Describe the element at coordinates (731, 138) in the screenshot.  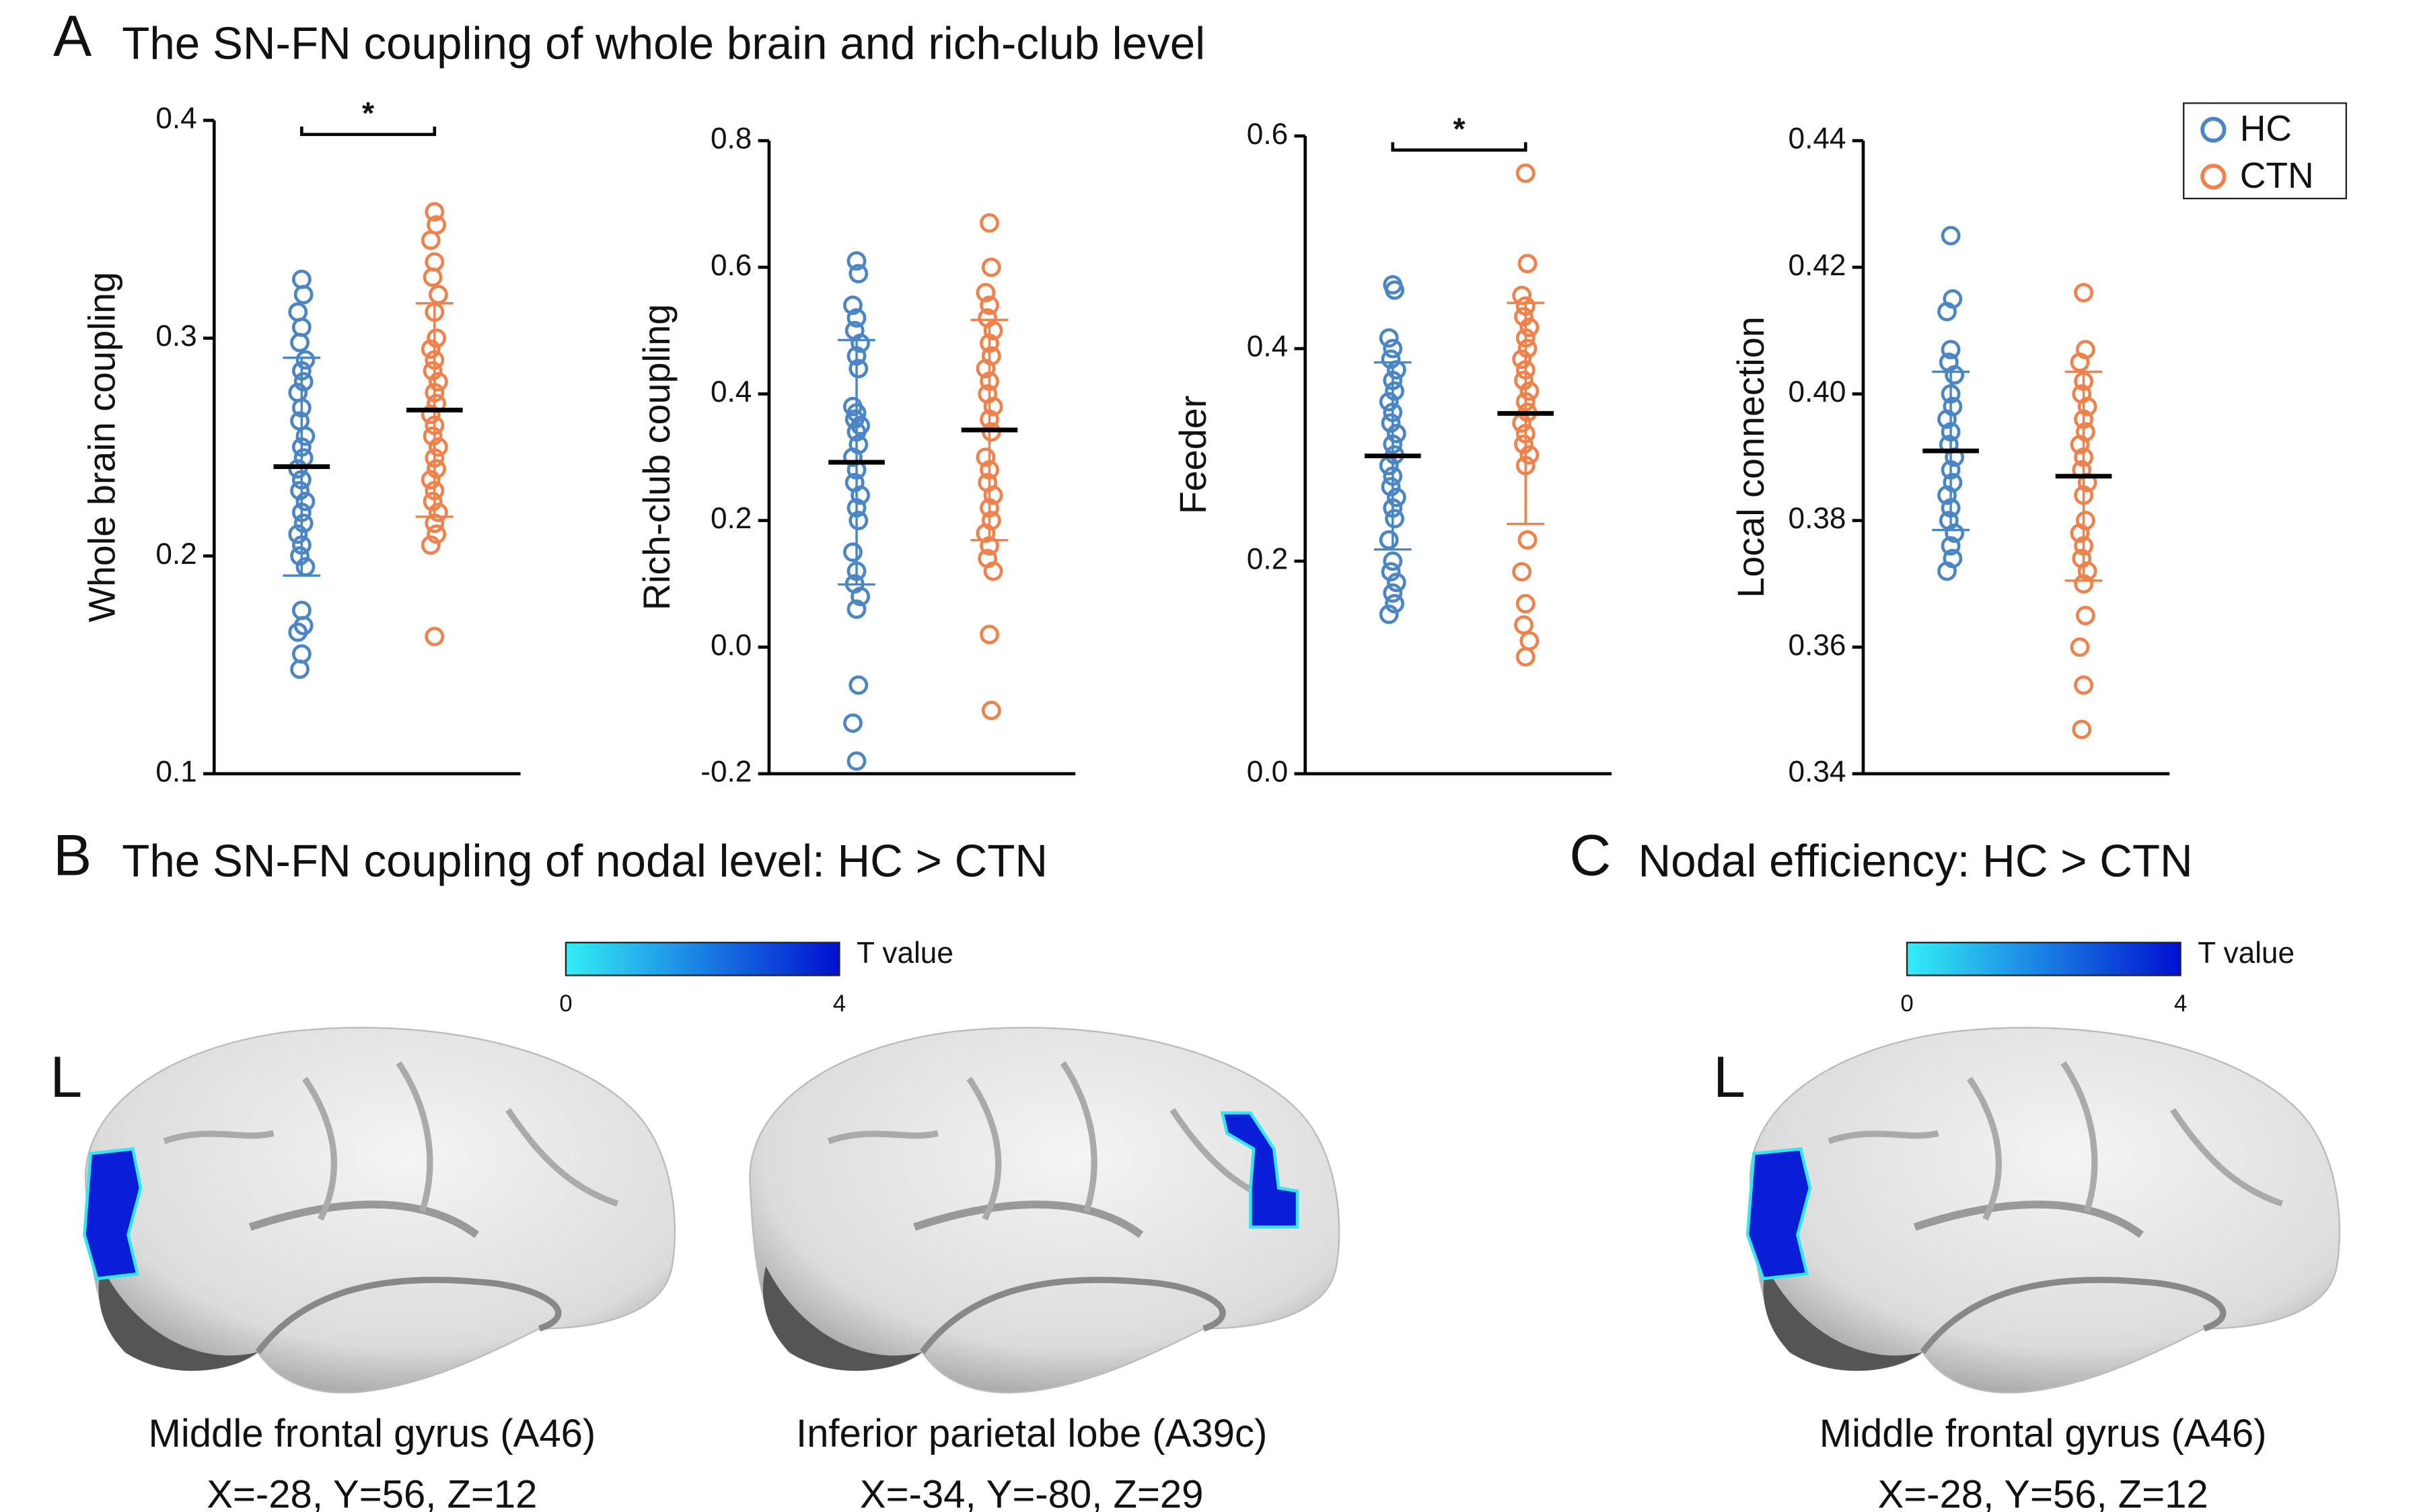
I see `y-tick-label: 0.8` at that location.